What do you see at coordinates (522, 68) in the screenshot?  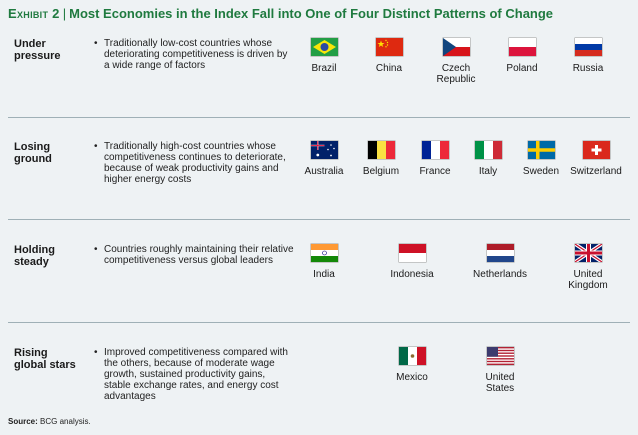 I see `country-name: Poland` at bounding box center [522, 68].